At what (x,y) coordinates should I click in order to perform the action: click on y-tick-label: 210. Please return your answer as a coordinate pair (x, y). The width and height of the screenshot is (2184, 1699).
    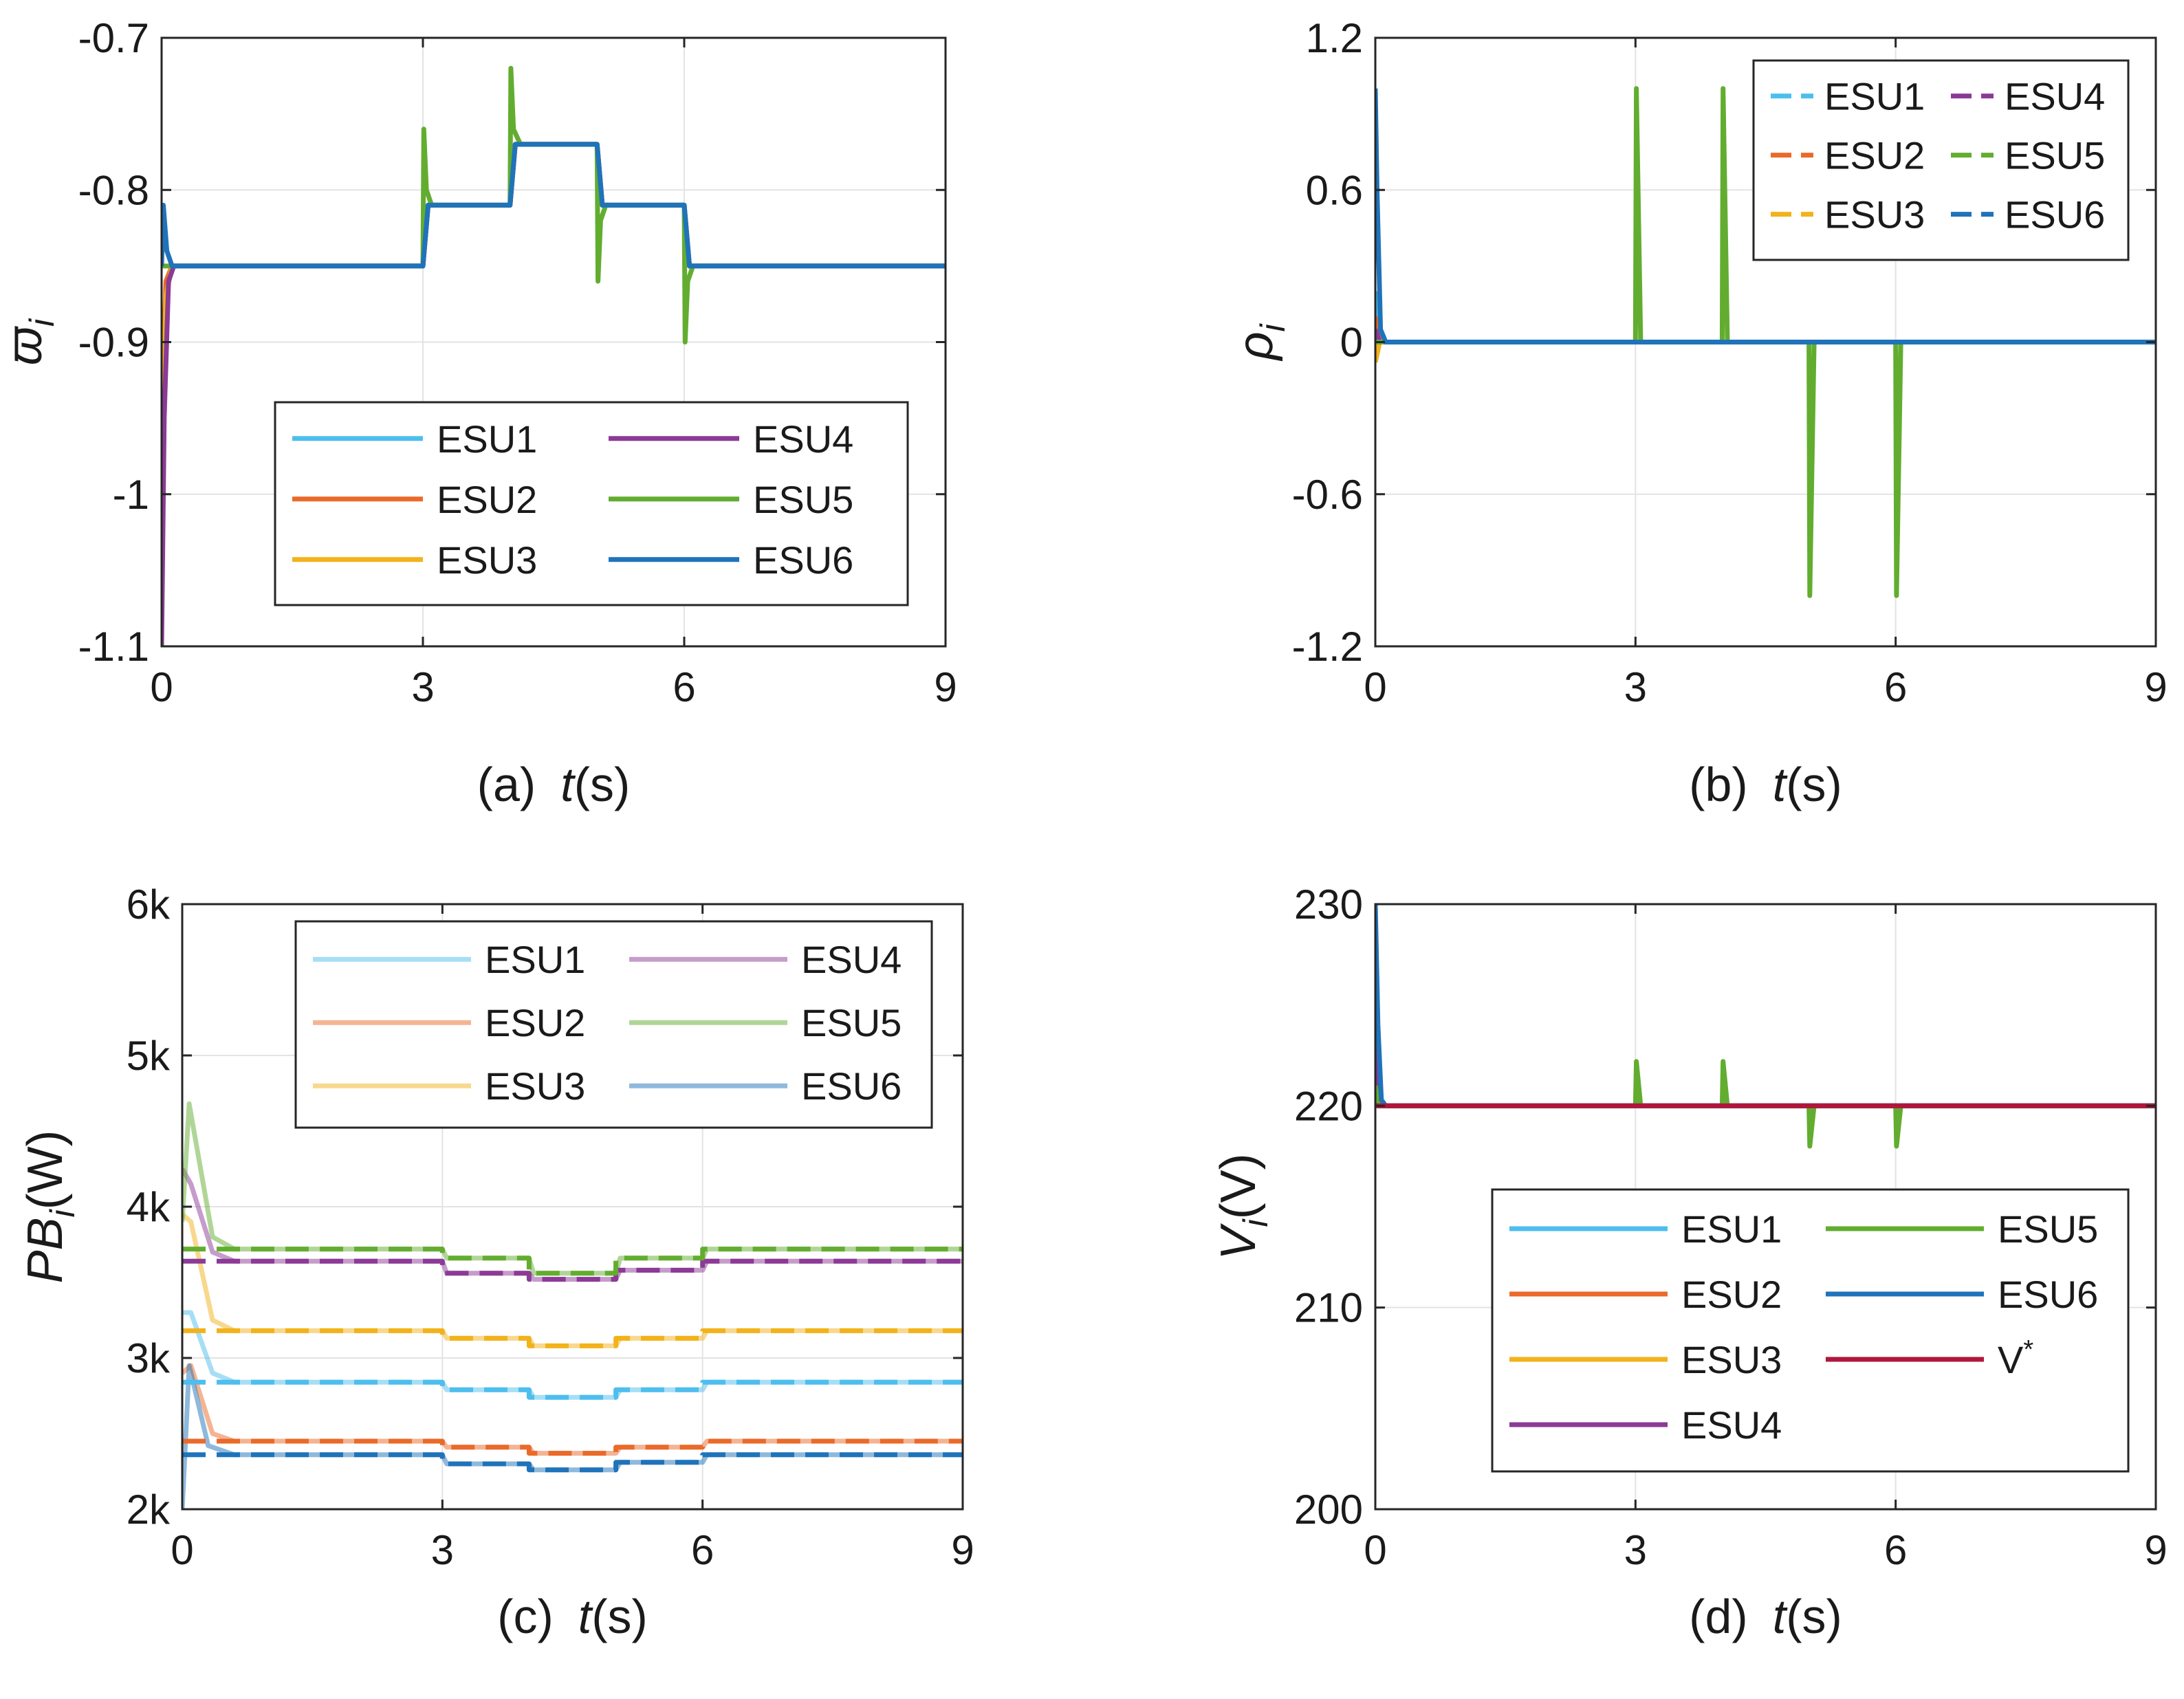
    Looking at the image, I should click on (1328, 1308).